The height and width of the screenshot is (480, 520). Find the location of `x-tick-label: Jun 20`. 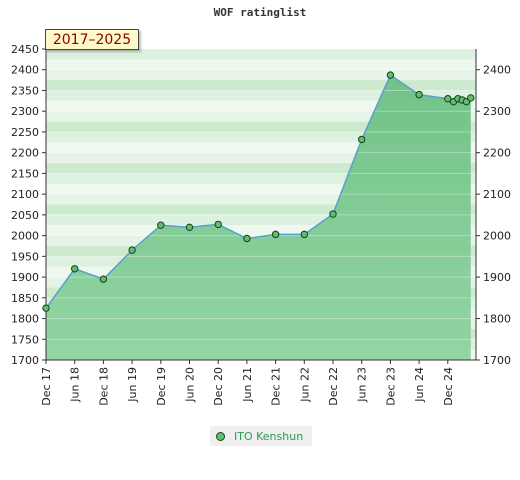

x-tick-label: Jun 20 is located at coordinates (190, 385).